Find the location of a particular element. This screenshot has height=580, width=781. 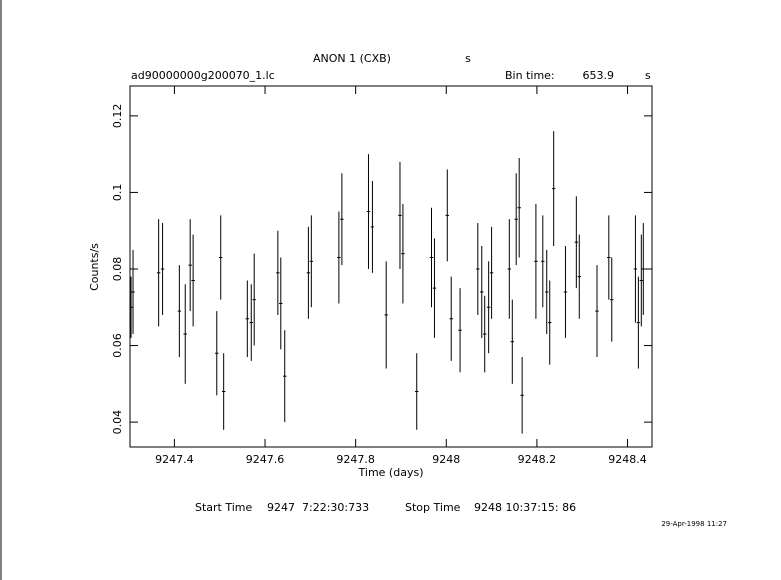

y-tick-label: 0.12 is located at coordinates (117, 116).